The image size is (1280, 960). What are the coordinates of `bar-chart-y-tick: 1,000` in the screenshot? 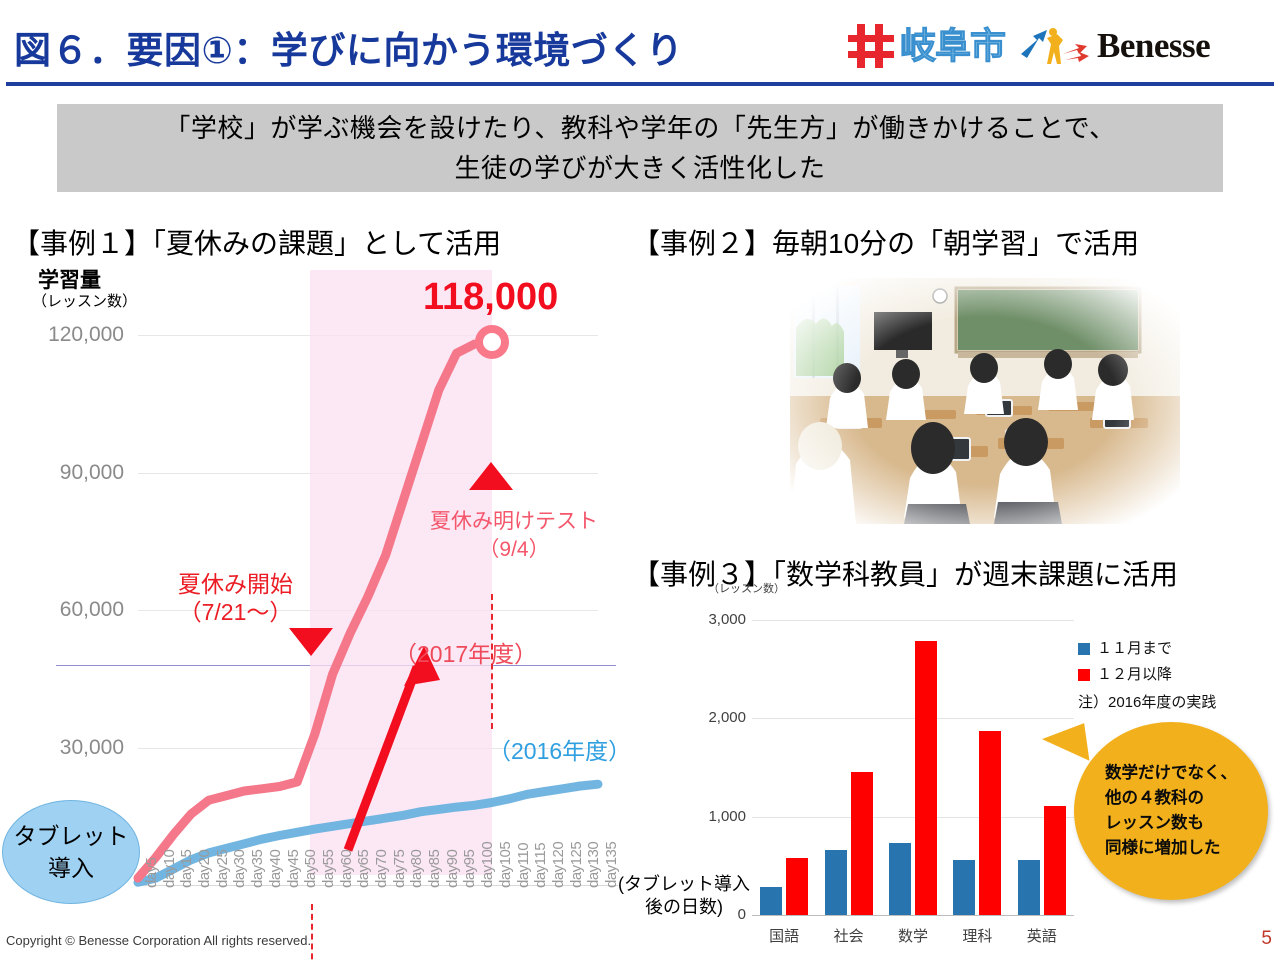 It's located at (727, 816).